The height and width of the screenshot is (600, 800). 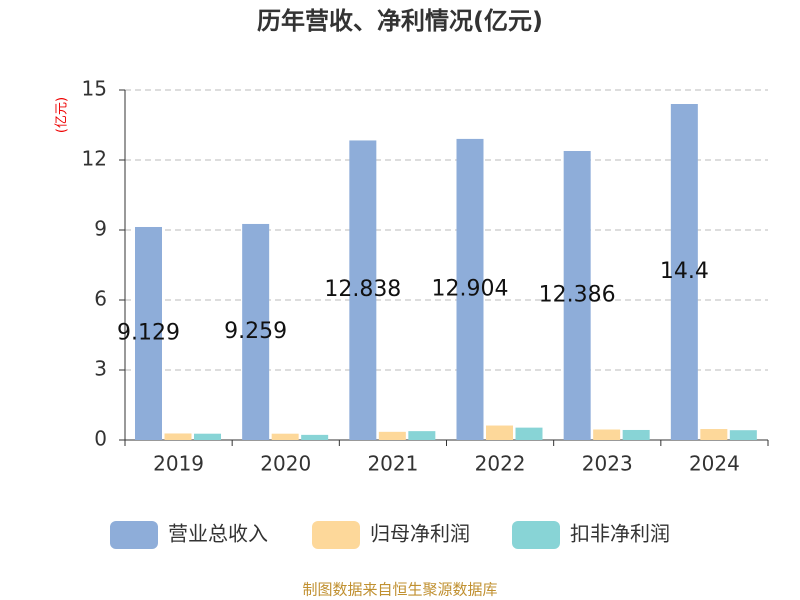 I want to click on data-label: 9.129, so click(x=148, y=332).